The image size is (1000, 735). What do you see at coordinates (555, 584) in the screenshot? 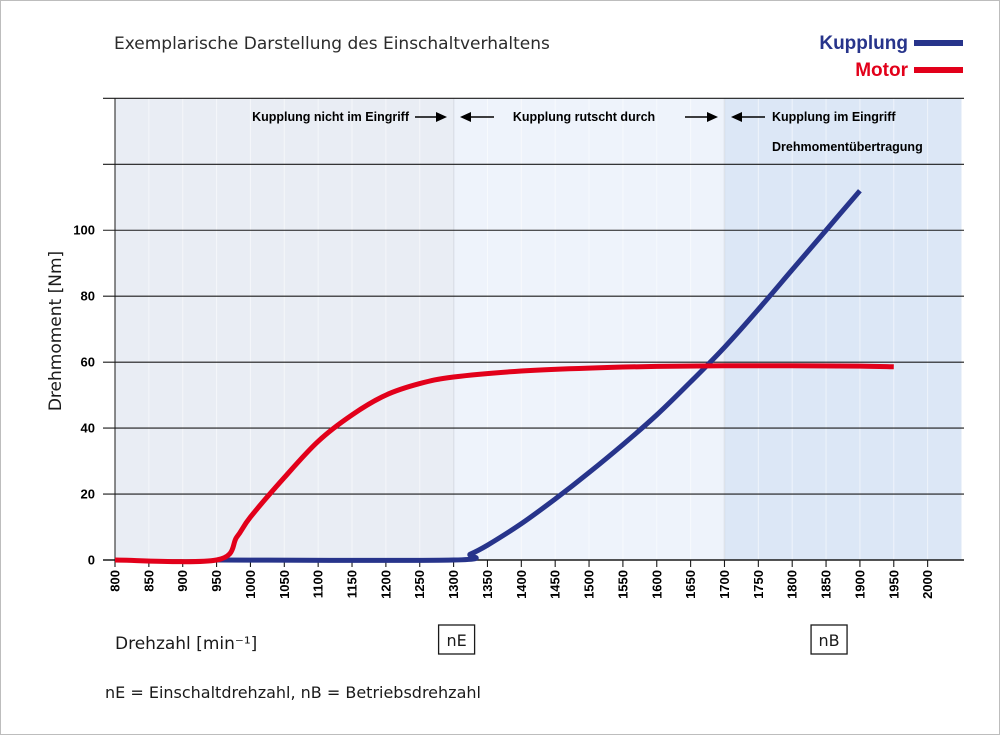
I see `x-tick-label: 1450` at bounding box center [555, 584].